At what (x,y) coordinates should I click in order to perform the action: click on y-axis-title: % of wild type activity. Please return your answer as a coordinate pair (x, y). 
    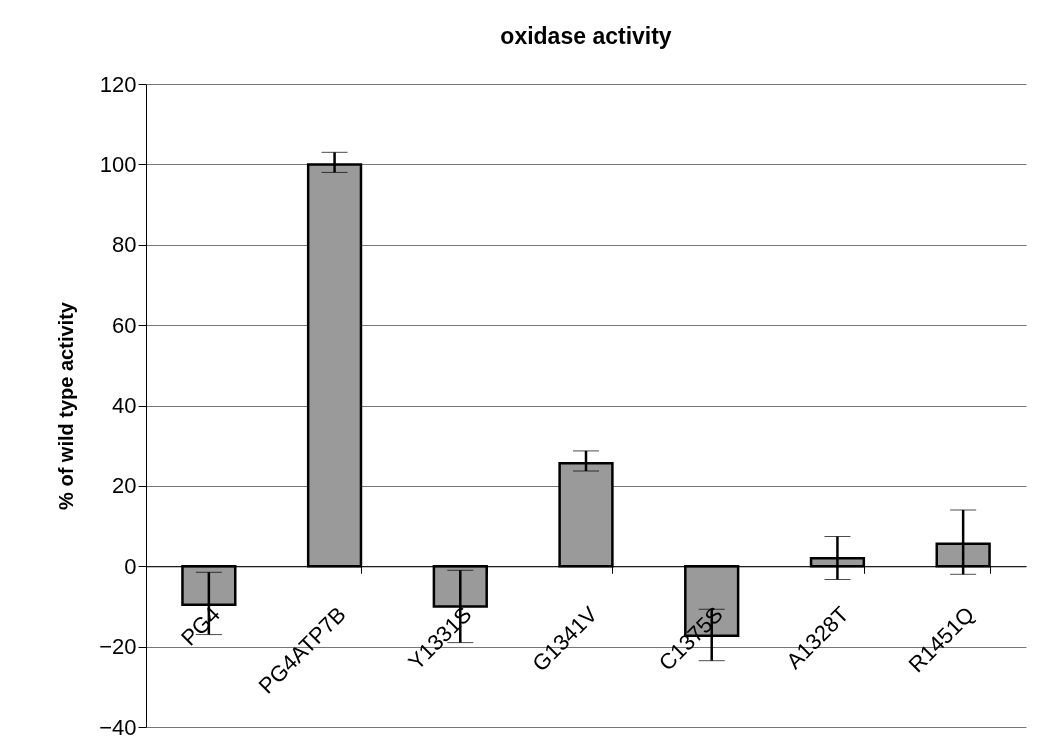
    Looking at the image, I should click on (66, 405).